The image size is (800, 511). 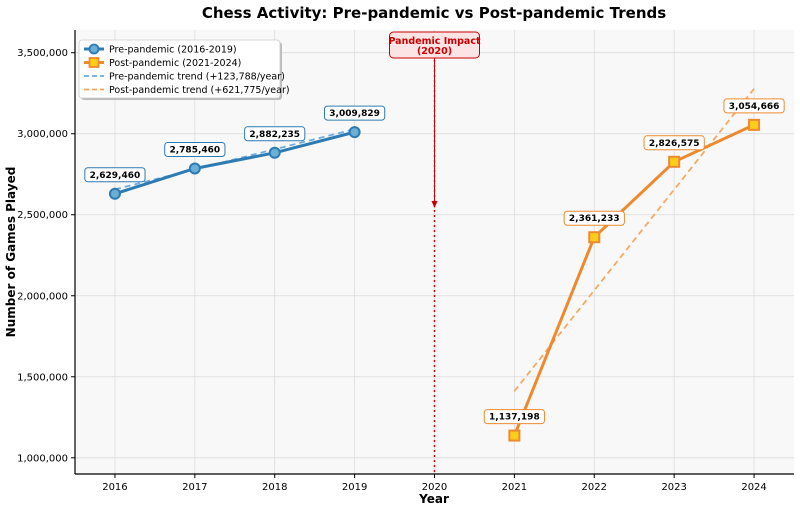 I want to click on data-label: 2,785,460, so click(x=194, y=150).